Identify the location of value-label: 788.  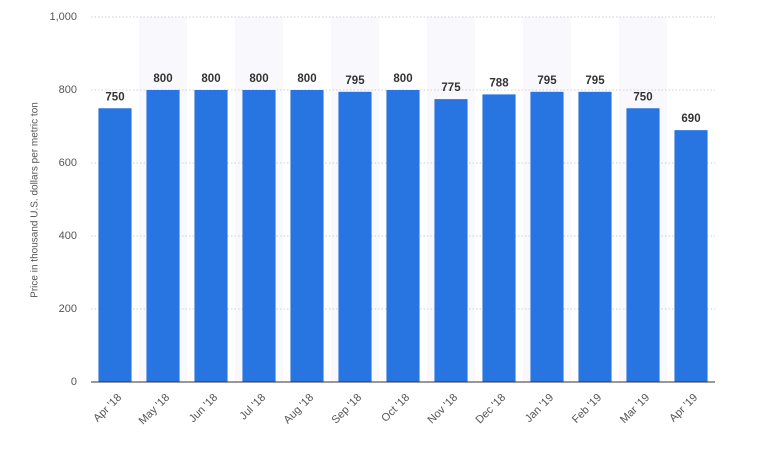
(499, 83).